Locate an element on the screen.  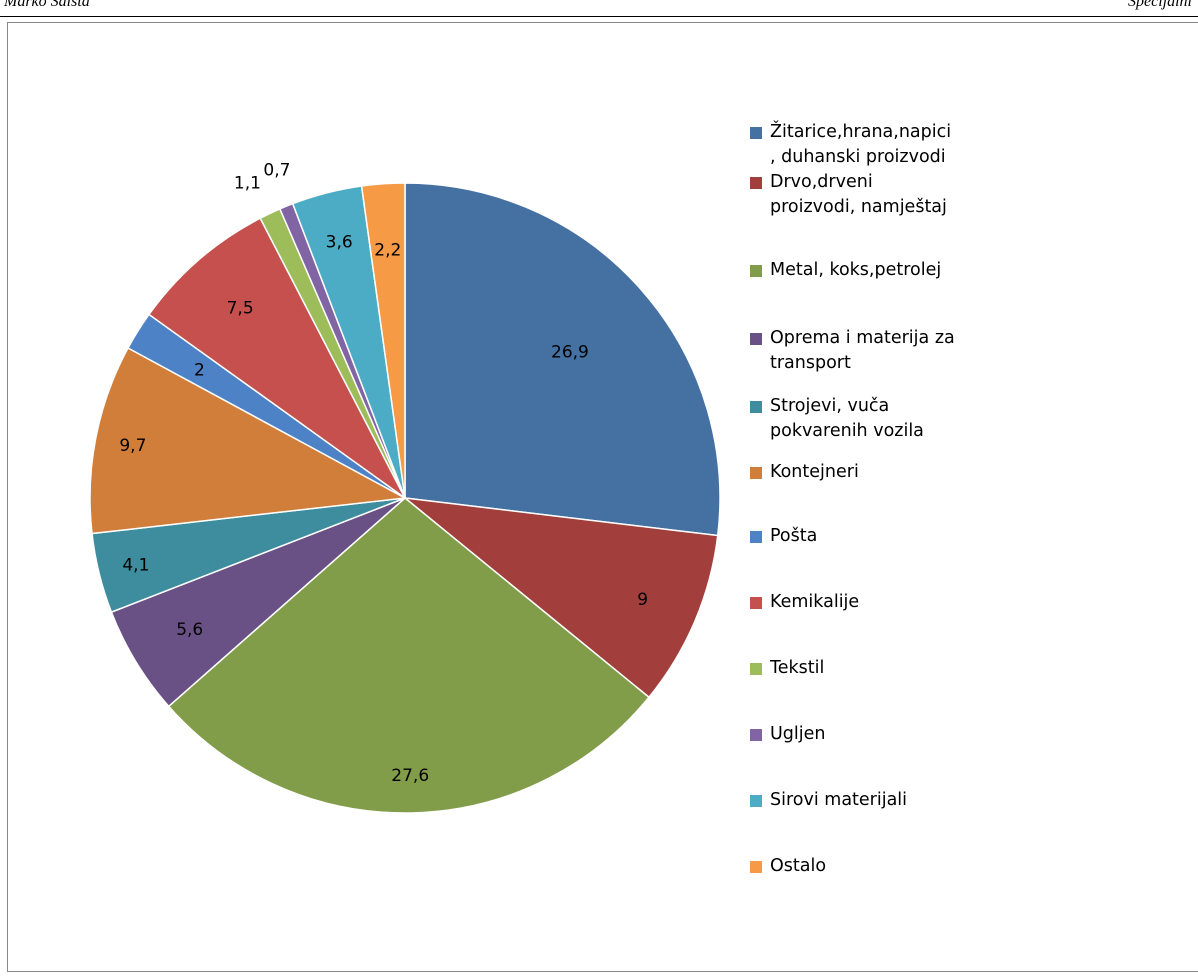
slice-label-12: 2,2 is located at coordinates (387, 251).